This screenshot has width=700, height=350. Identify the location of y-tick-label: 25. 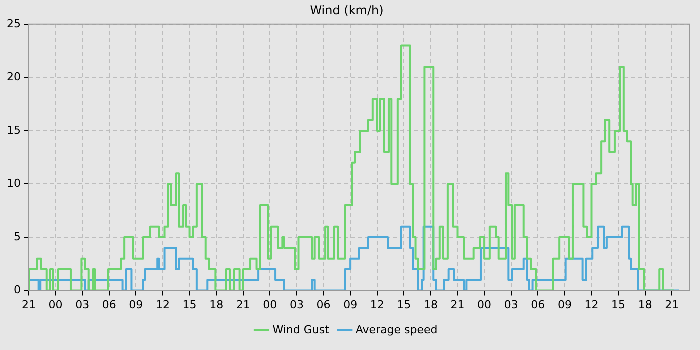
(13, 23).